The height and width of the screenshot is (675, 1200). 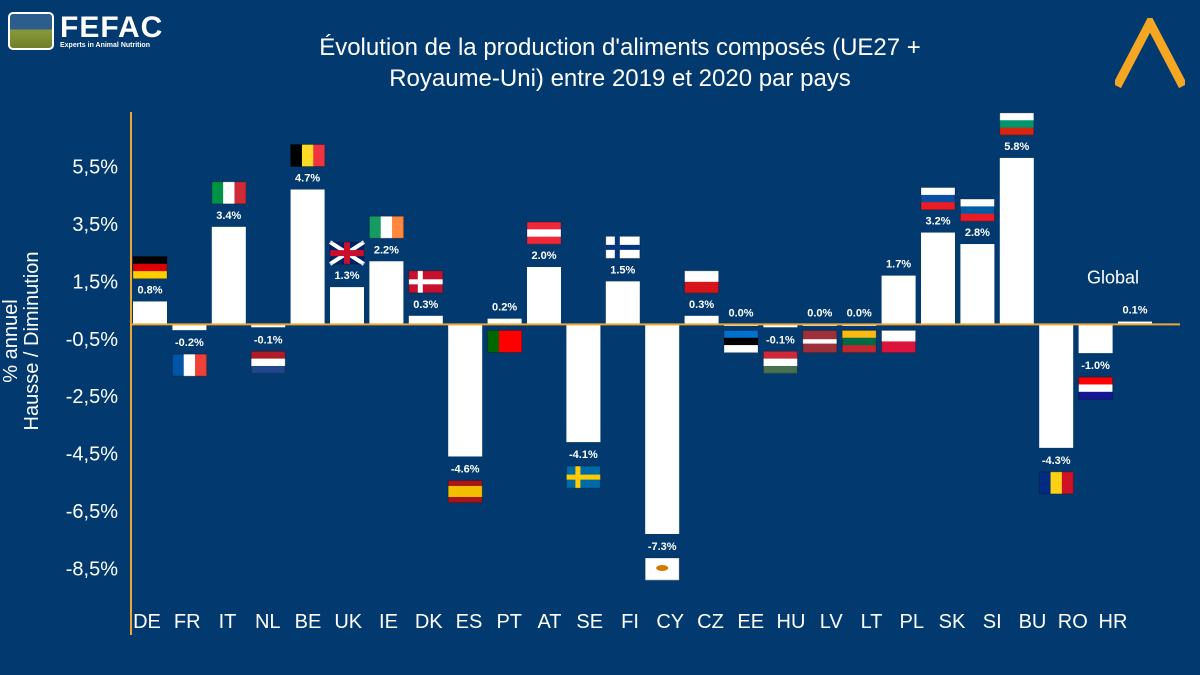 I want to click on data-label: -4.1%, so click(x=583, y=455).